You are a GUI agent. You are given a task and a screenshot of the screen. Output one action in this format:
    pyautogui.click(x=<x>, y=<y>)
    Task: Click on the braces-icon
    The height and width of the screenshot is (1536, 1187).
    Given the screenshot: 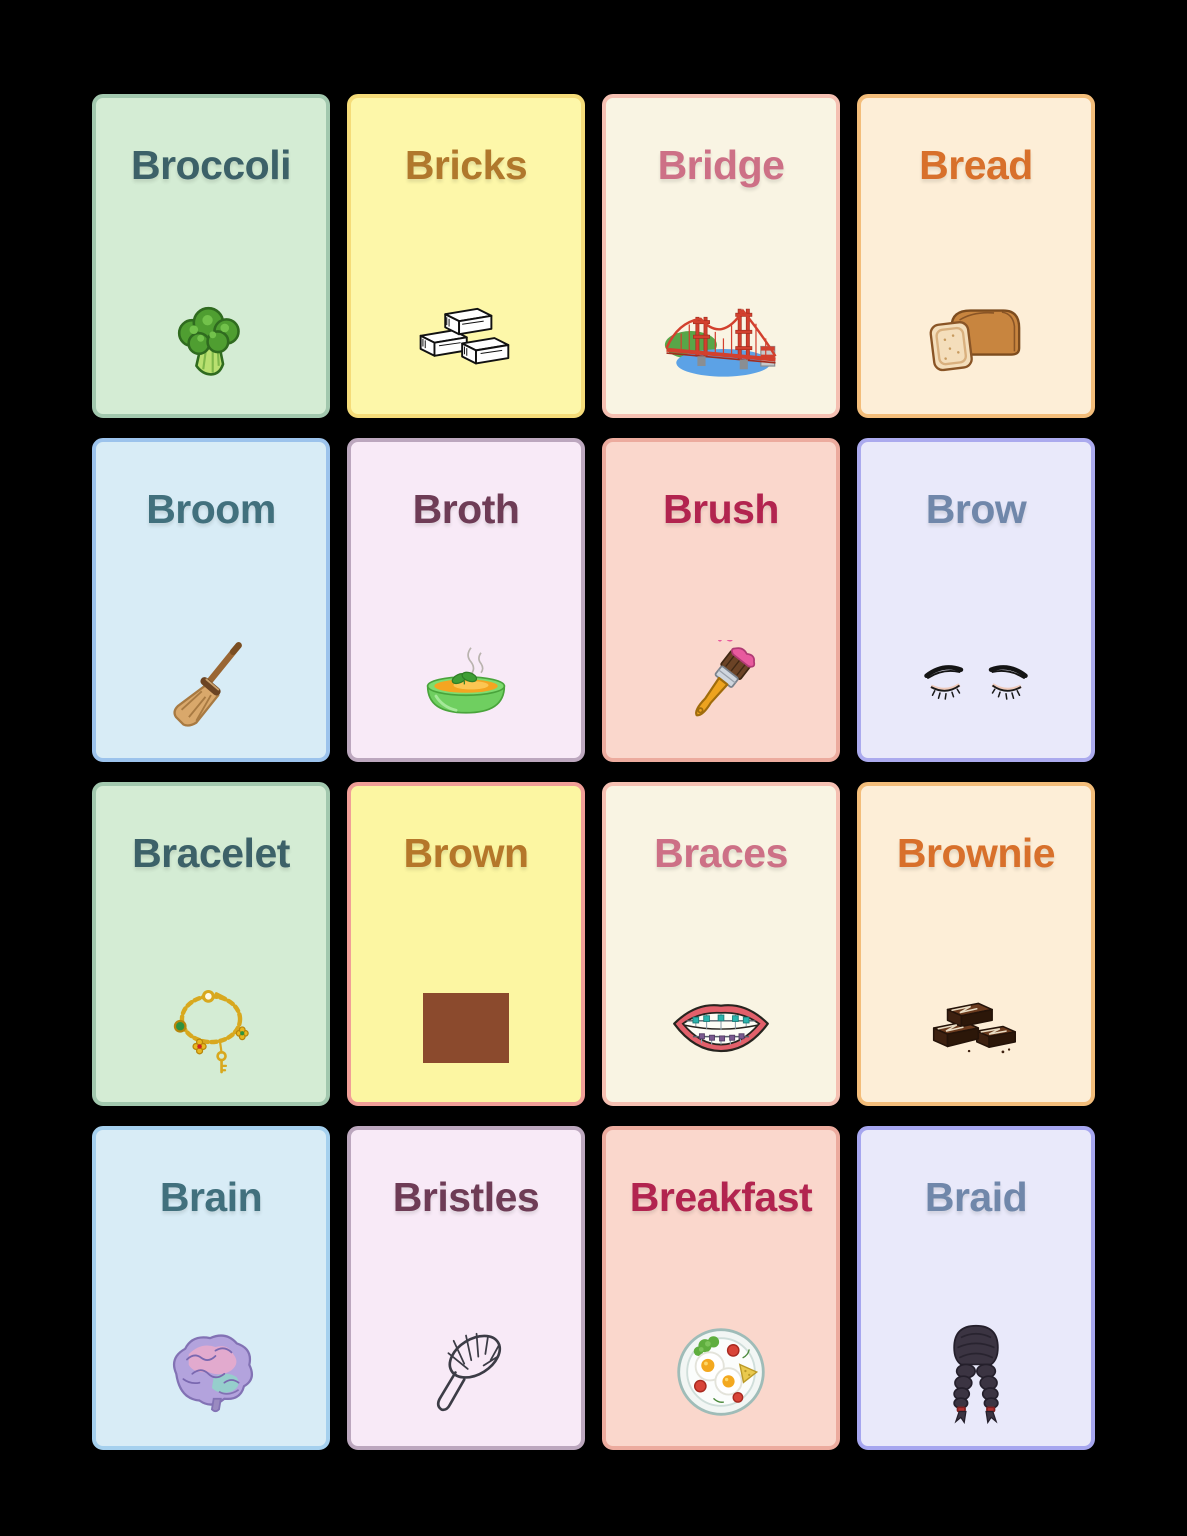 What is the action you would take?
    pyautogui.click(x=721, y=1028)
    